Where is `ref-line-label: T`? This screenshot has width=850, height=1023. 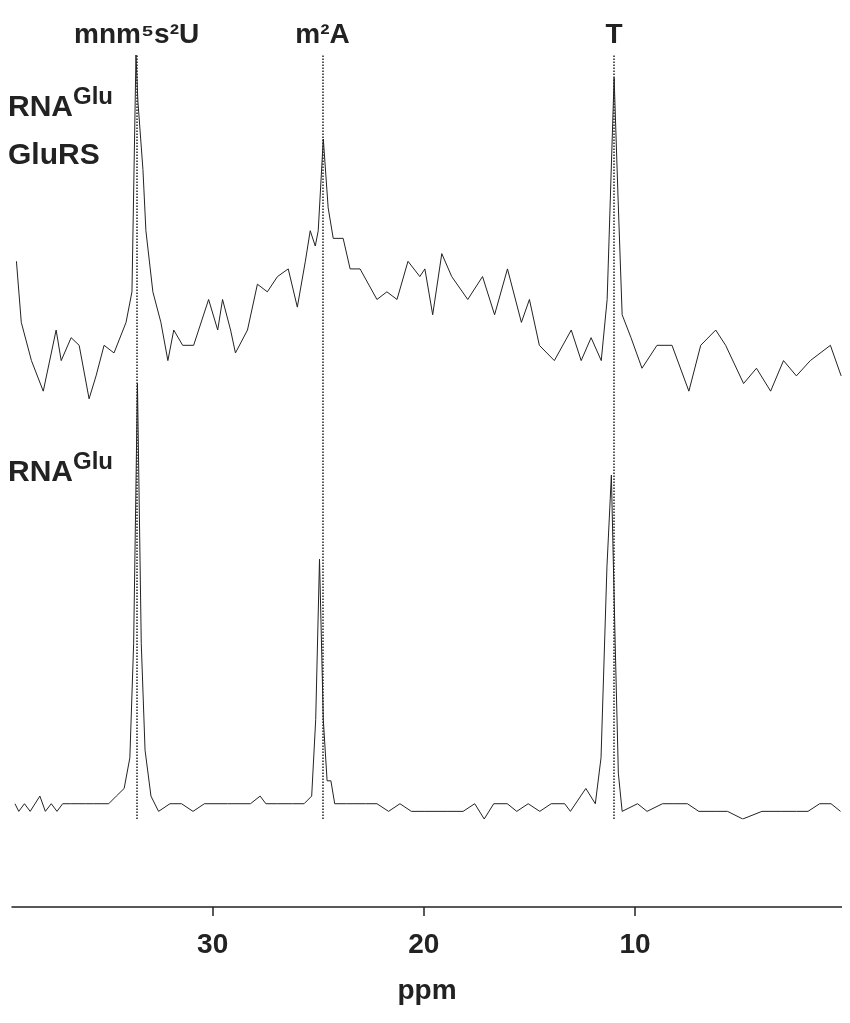
ref-line-label: T is located at coordinates (614, 33).